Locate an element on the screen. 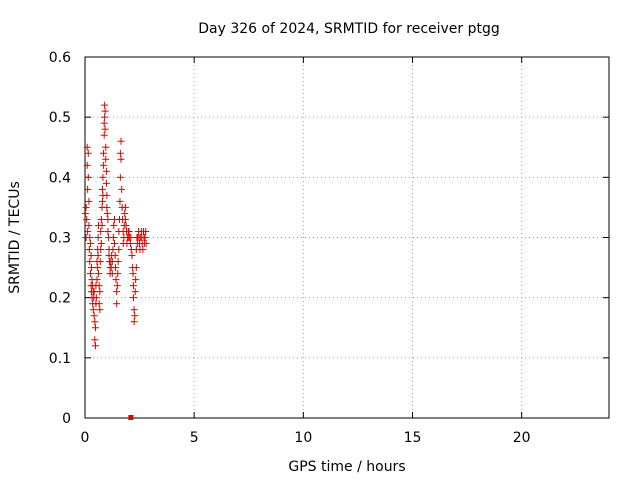 The image size is (640, 480). x-tick-label: 15 is located at coordinates (413, 438).